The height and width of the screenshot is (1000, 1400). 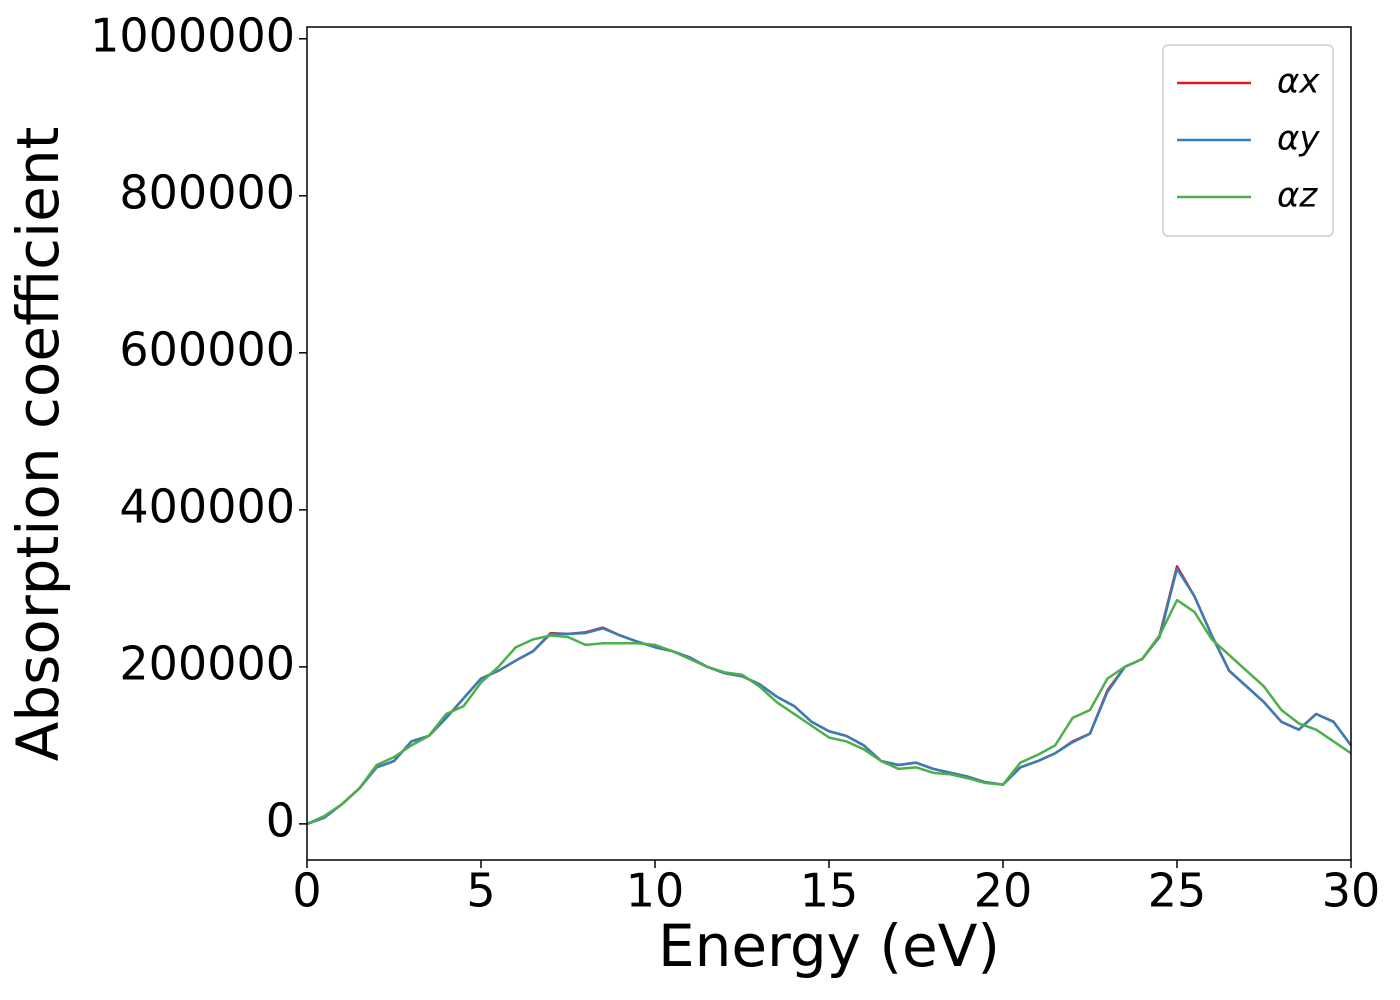 What do you see at coordinates (1298, 139) in the screenshot?
I see `legend-label: αy` at bounding box center [1298, 139].